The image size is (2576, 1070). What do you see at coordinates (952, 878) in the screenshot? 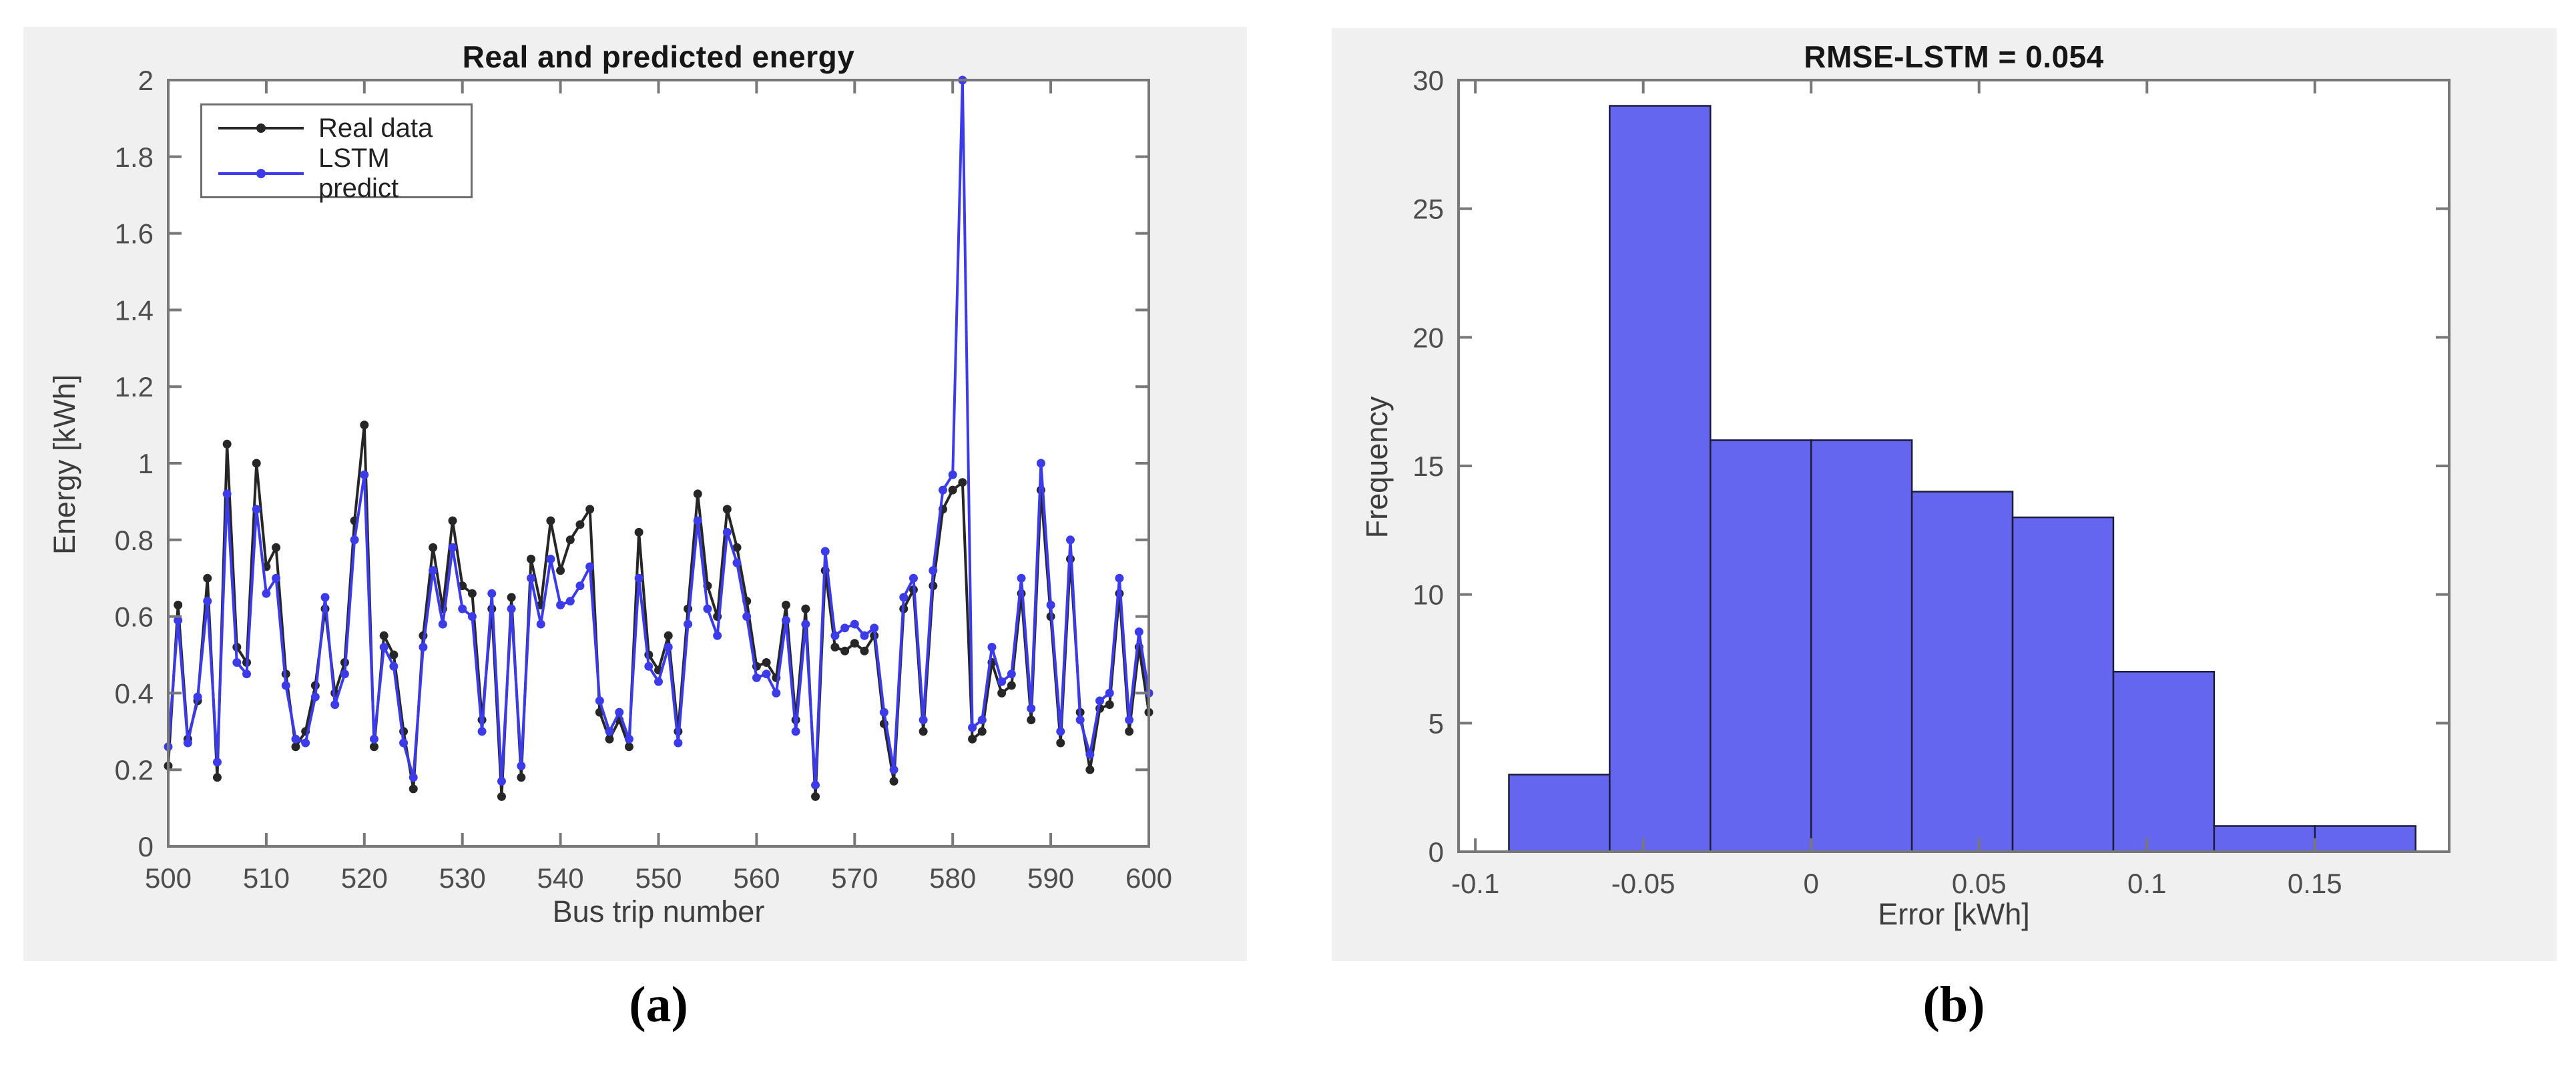
I see `svg-text: 580` at bounding box center [952, 878].